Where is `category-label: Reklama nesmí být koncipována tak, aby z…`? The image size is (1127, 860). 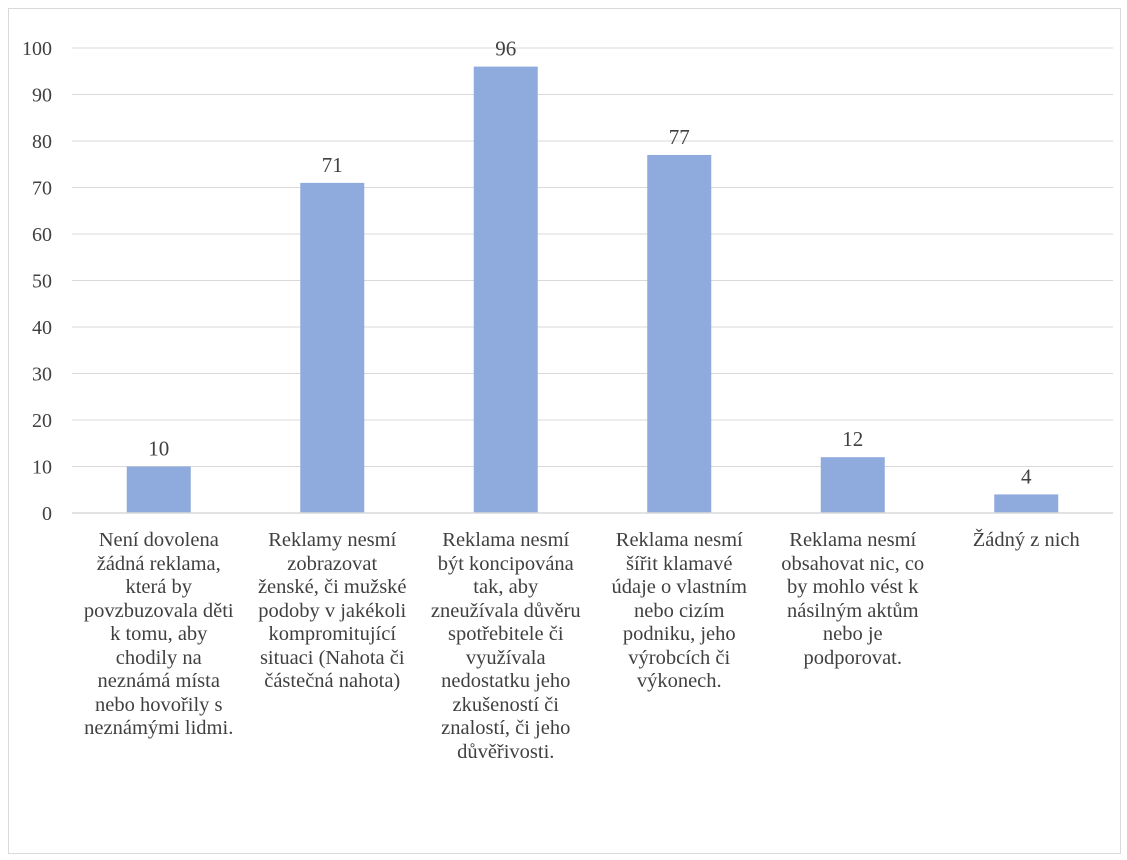 category-label: Reklama nesmí být koncipována tak, aby z… is located at coordinates (505, 646).